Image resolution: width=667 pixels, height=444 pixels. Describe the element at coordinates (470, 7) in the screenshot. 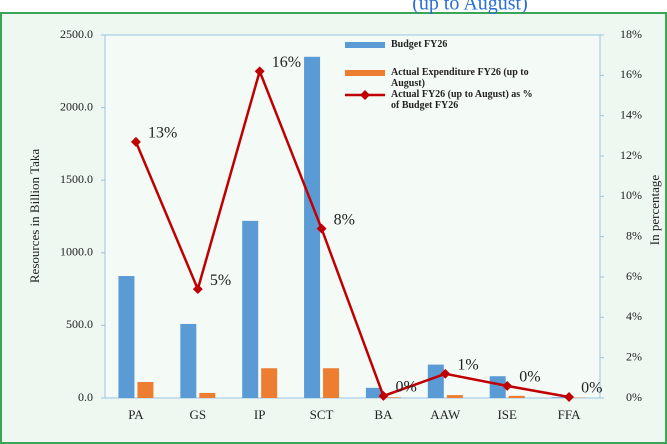

I see `chart-title: (up to August)` at that location.